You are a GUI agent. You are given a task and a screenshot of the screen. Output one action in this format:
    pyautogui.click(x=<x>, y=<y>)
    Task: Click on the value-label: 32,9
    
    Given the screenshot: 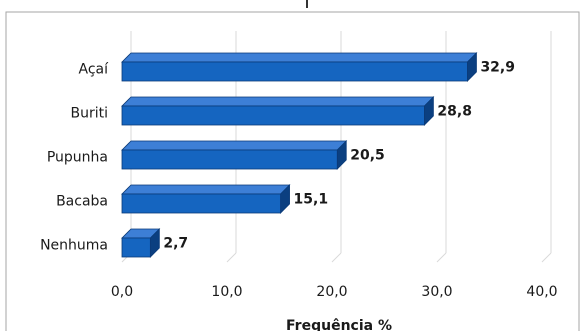 What is the action you would take?
    pyautogui.click(x=497, y=68)
    